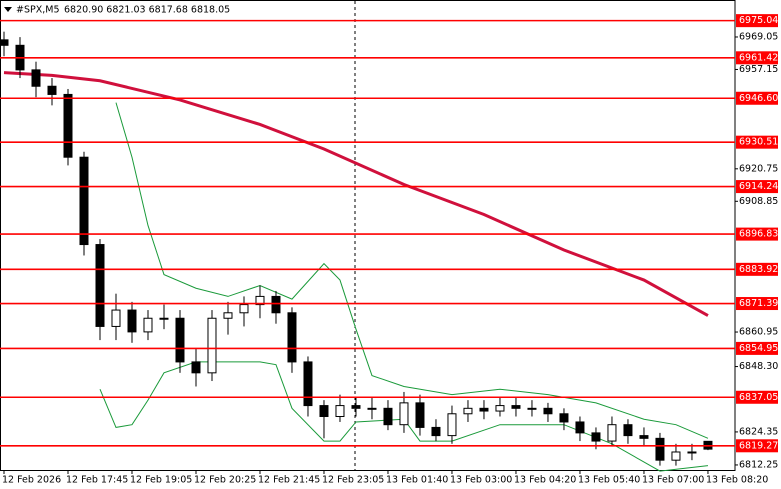  I want to click on y-tick-label: 6812.25, so click(758, 464).